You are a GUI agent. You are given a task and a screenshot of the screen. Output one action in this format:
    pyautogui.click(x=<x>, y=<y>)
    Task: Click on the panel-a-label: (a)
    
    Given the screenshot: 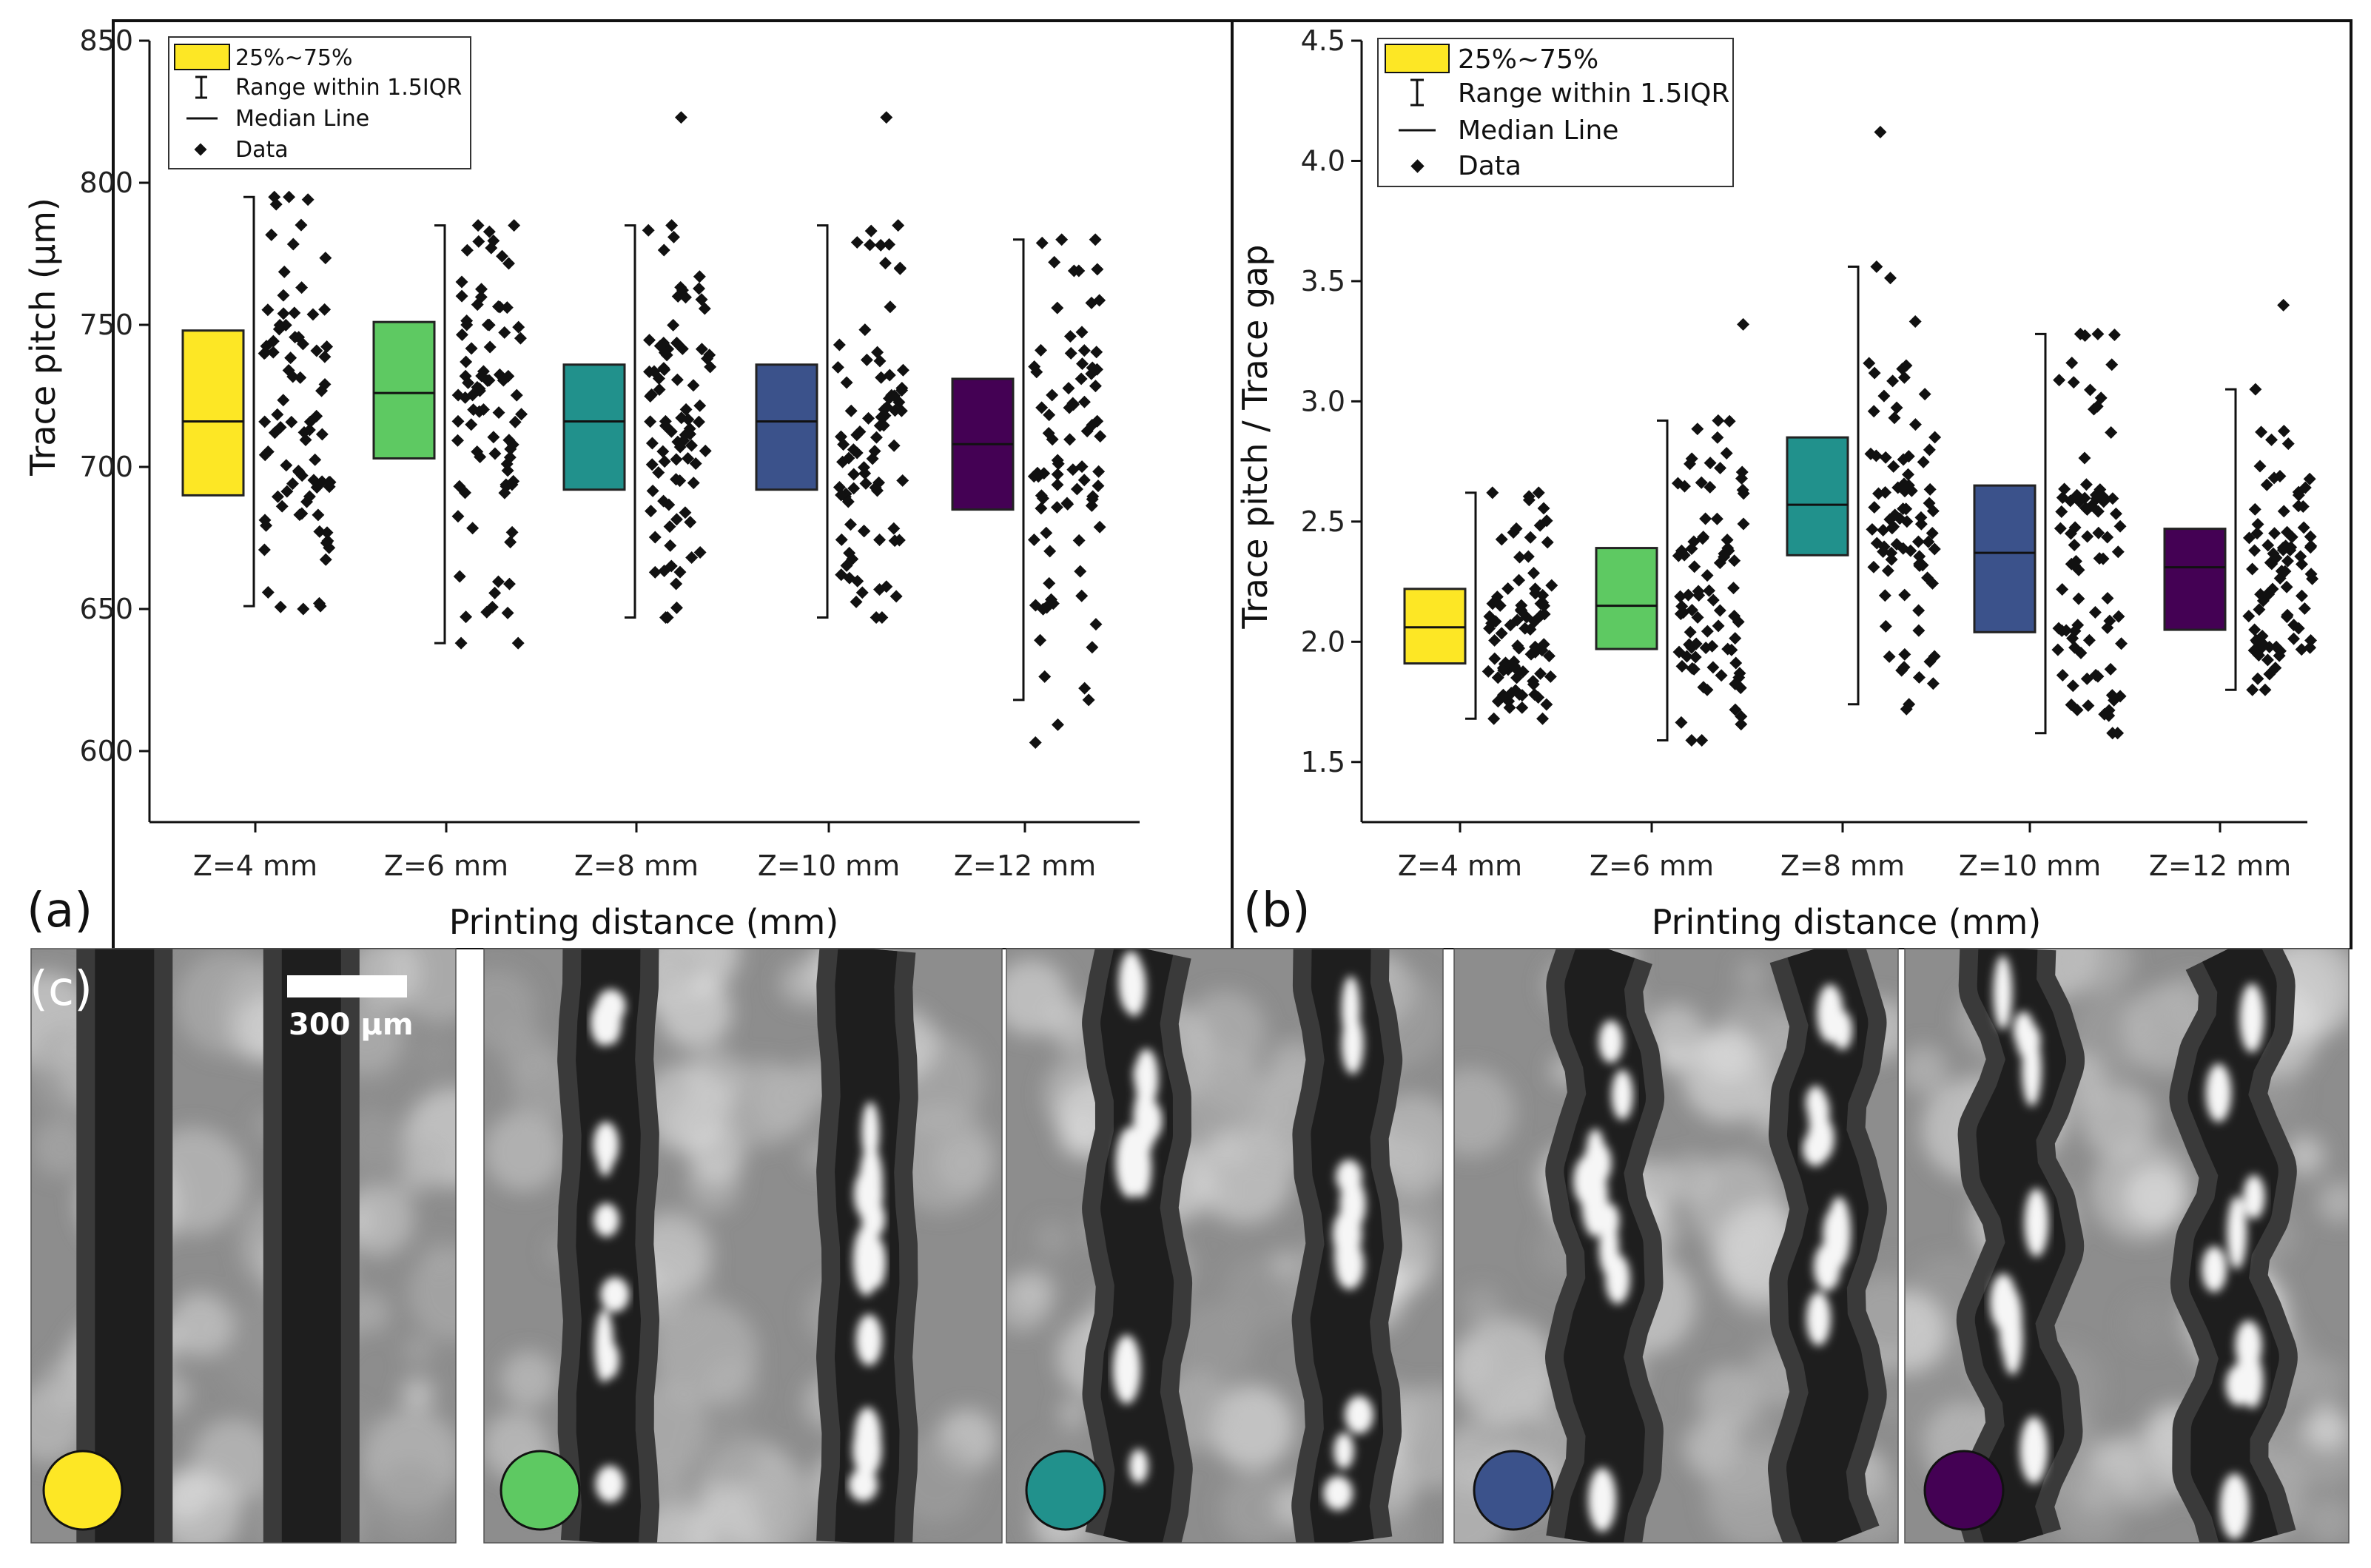 What is the action you would take?
    pyautogui.click(x=60, y=911)
    